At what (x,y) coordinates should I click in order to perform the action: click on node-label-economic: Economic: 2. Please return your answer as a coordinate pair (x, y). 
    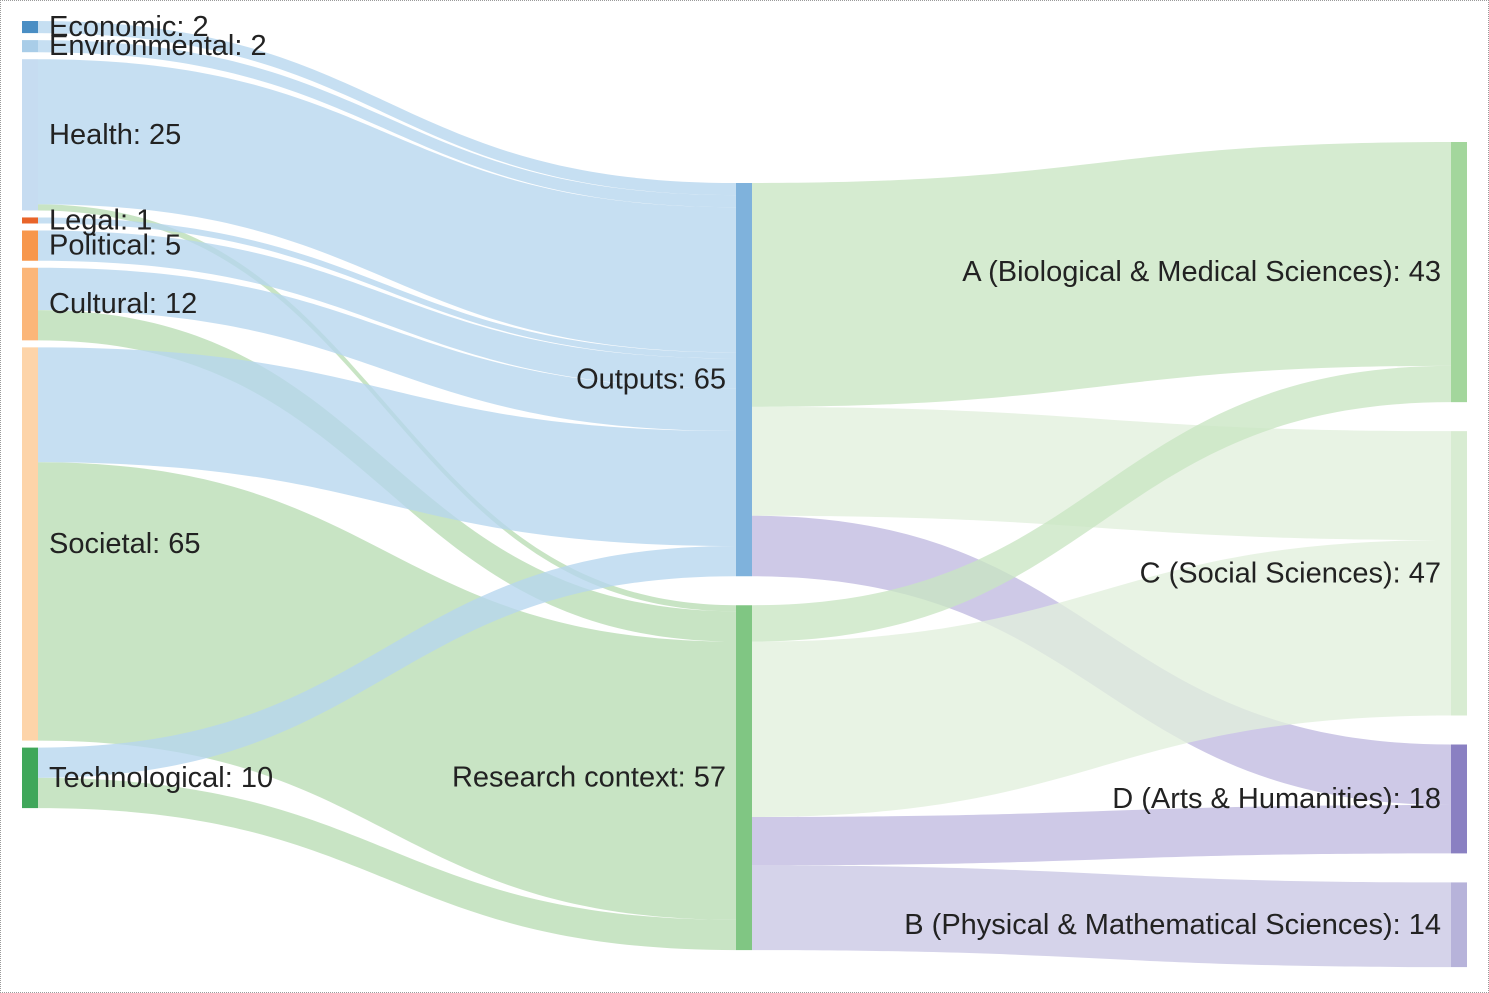
    Looking at the image, I should click on (129, 27).